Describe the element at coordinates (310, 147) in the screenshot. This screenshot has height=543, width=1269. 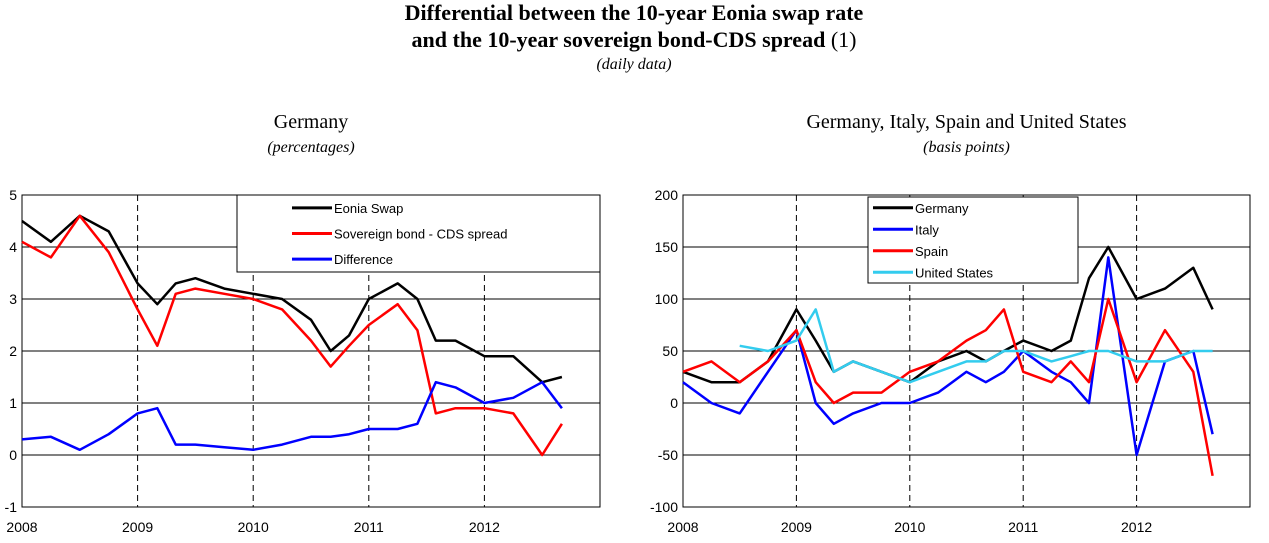
I see `panel-subtitle: (percentages)` at that location.